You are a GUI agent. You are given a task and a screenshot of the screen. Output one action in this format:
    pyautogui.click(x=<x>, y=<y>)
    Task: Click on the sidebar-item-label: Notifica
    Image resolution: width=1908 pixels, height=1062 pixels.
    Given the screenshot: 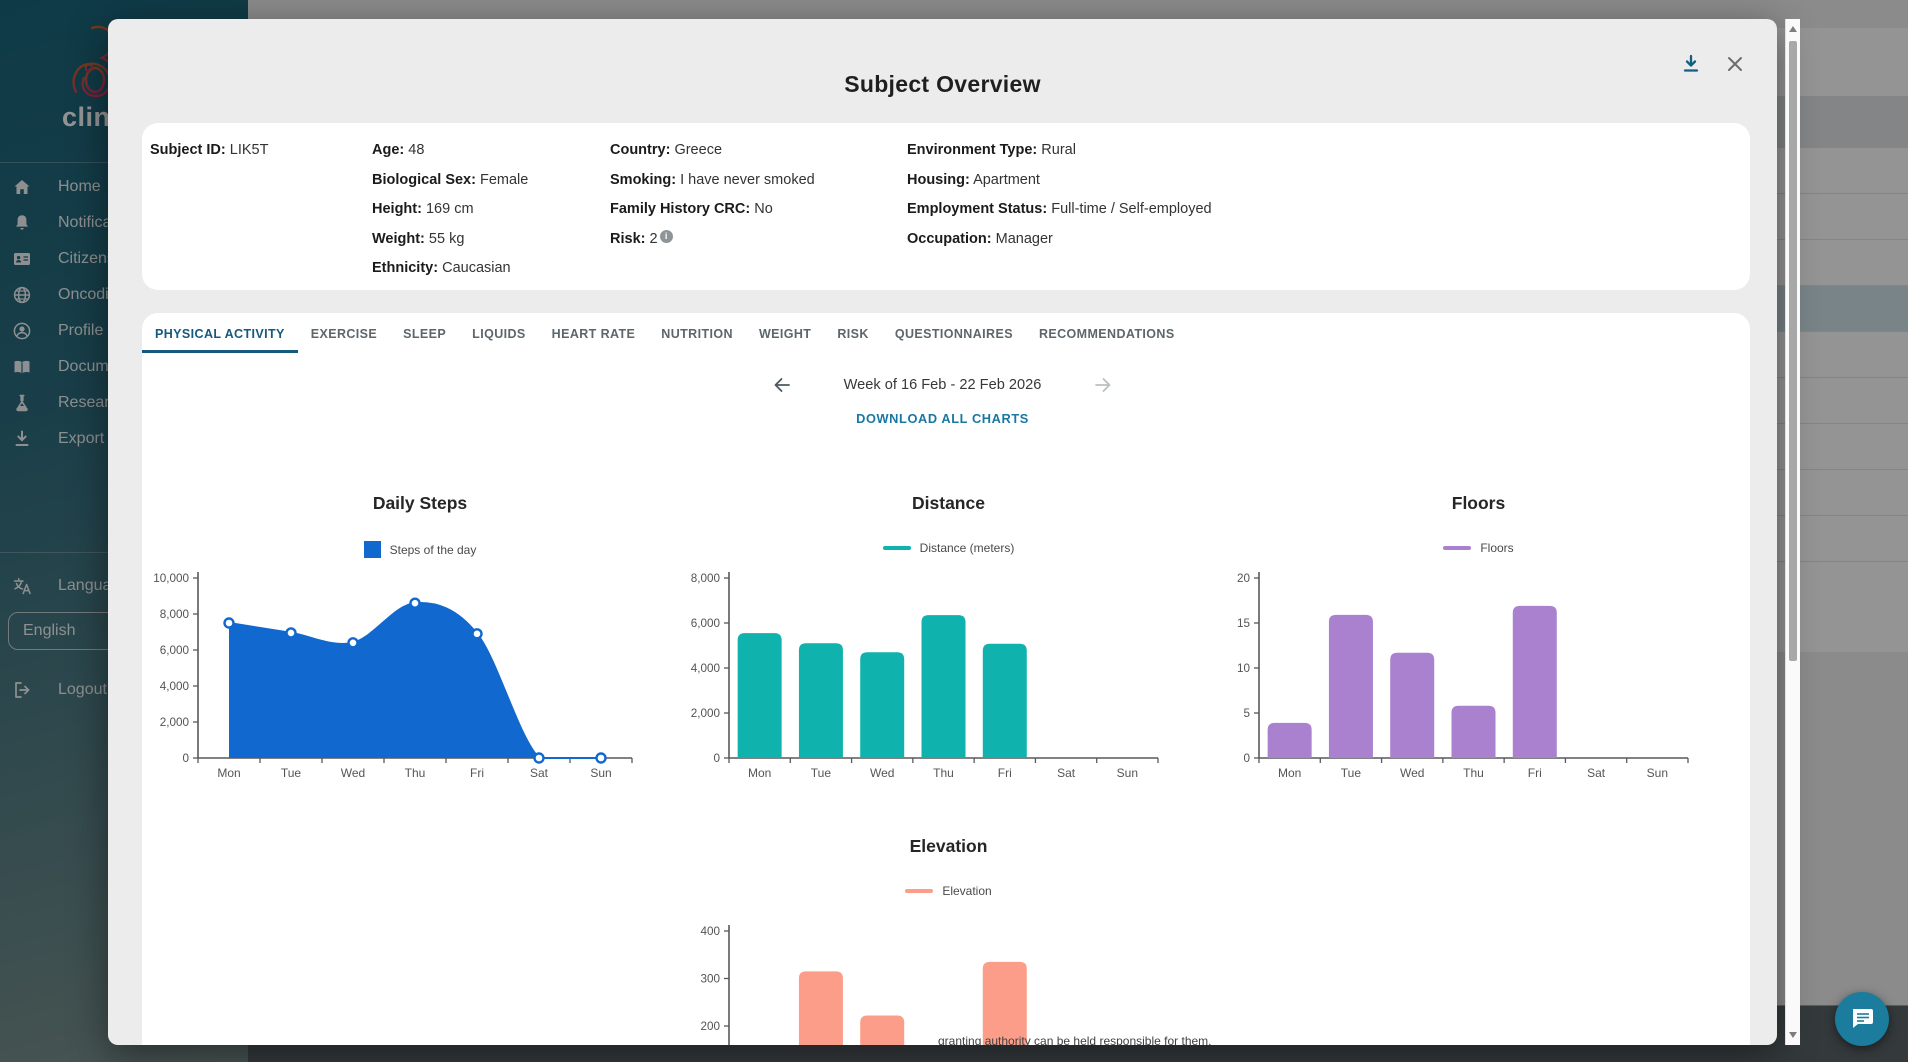 What is the action you would take?
    pyautogui.click(x=85, y=222)
    